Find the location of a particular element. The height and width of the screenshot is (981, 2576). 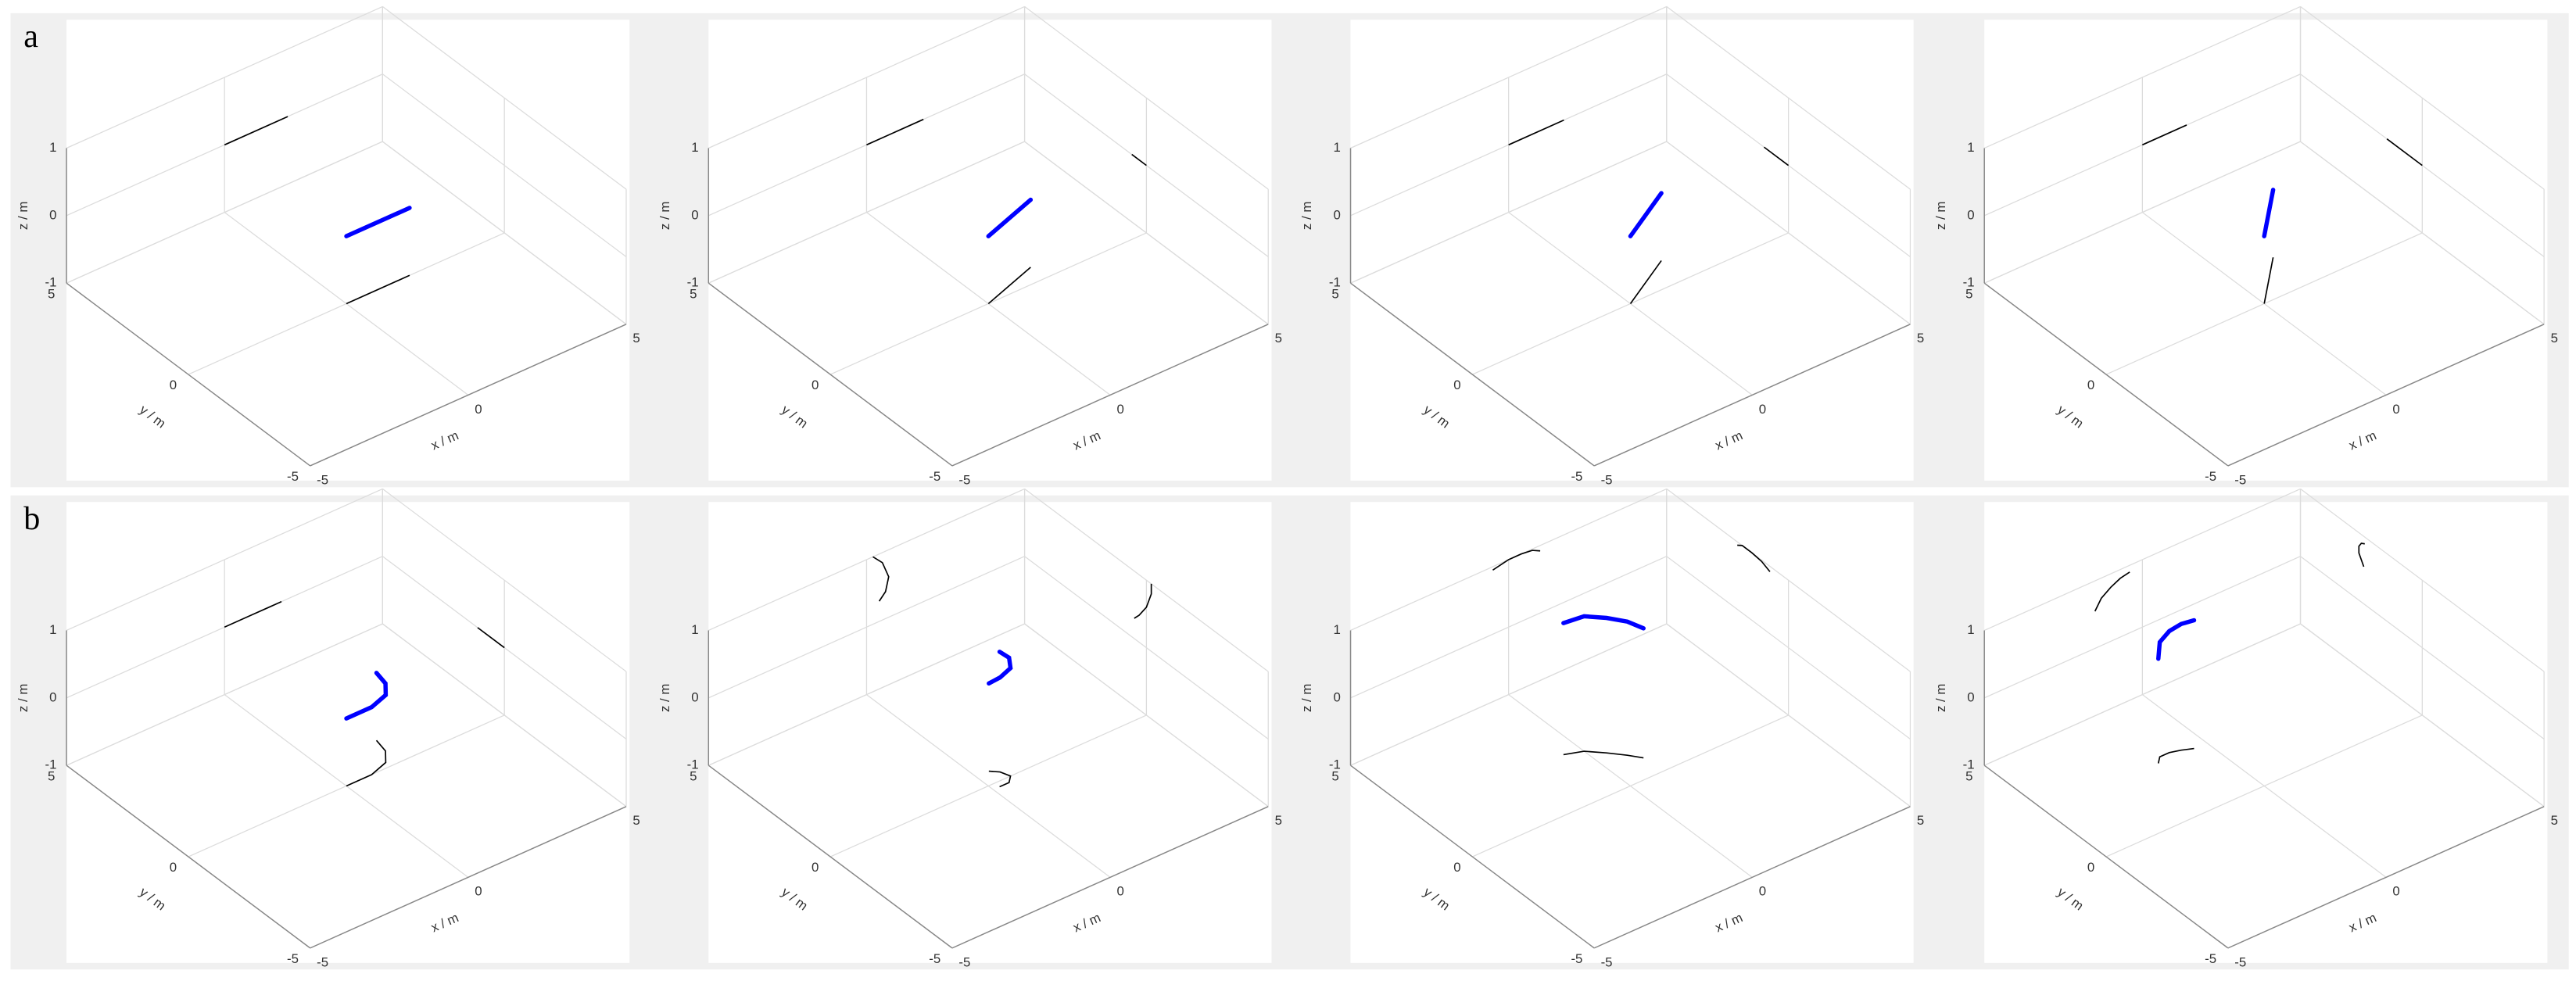

panel-letter: a is located at coordinates (30, 36).